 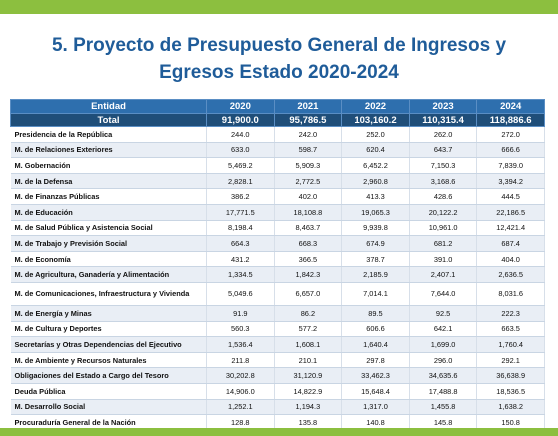 I want to click on header-year-2020: 2020, so click(x=240, y=106).